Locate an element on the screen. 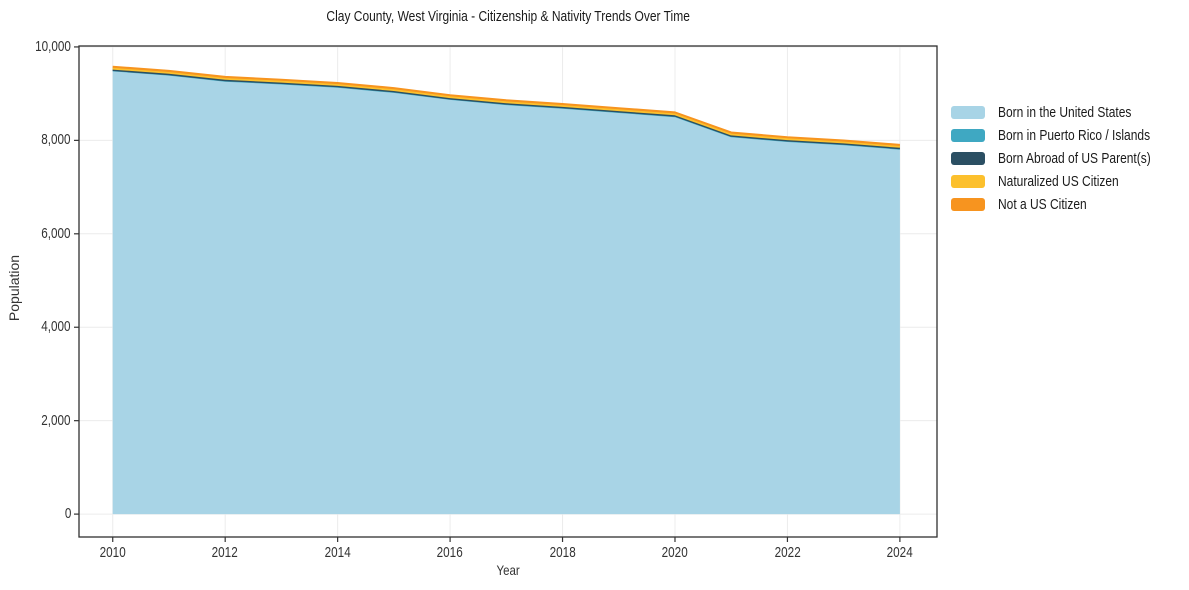 Image resolution: width=1189 pixels, height=590 pixels. legend-label: Born in Puerto Rico / Islands is located at coordinates (1093, 135).